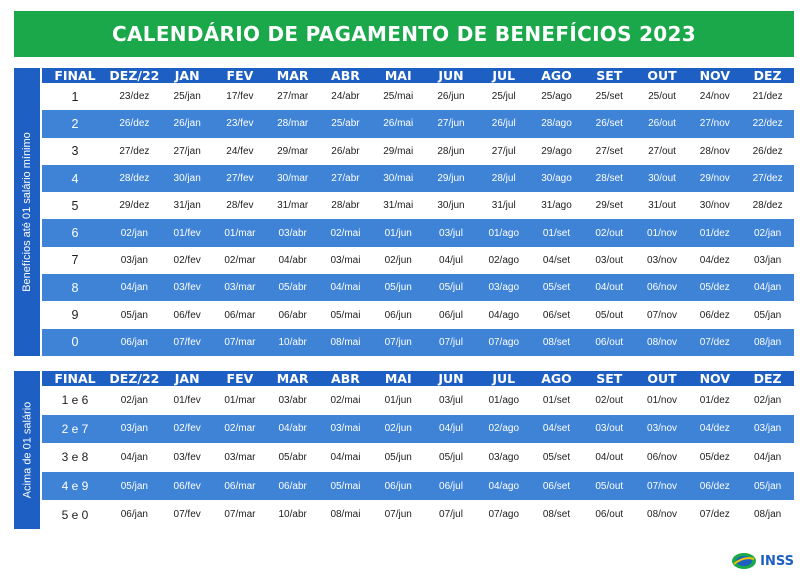  Describe the element at coordinates (715, 429) in the screenshot. I see `payment-date-cell: 04/dez` at that location.